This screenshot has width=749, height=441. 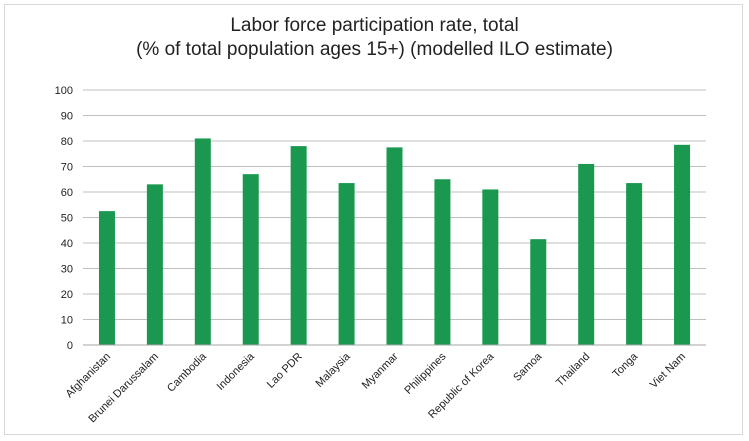 I want to click on x-tick-label: Myanmar, so click(x=380, y=370).